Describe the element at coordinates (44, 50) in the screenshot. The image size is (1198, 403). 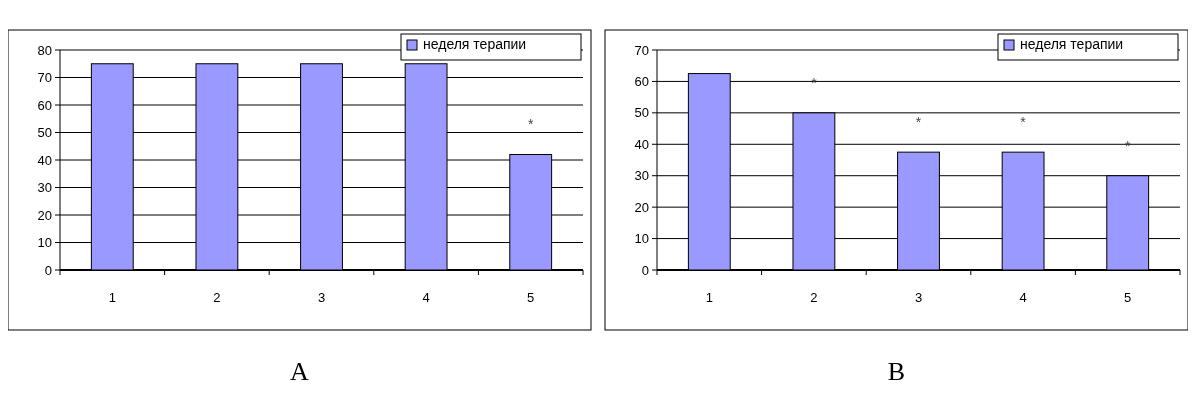
I see `y-tick-label: 80` at that location.